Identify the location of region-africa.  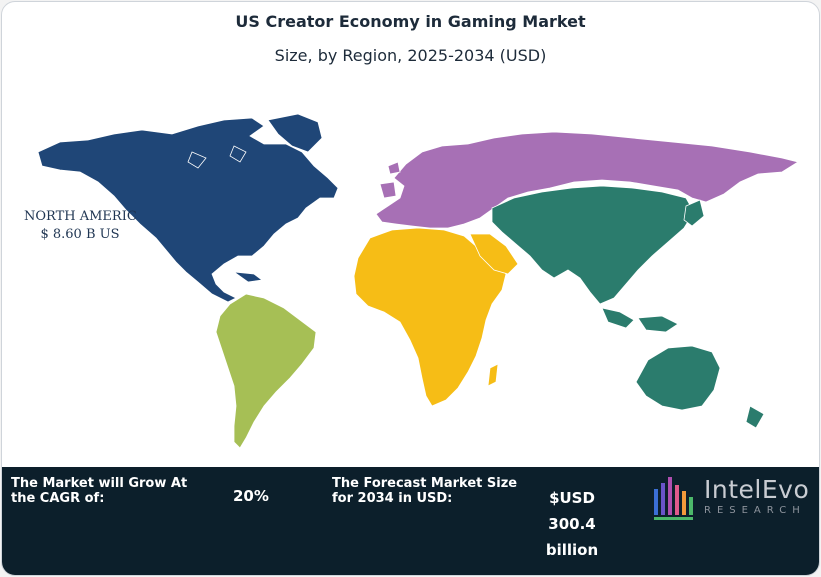
(436, 317).